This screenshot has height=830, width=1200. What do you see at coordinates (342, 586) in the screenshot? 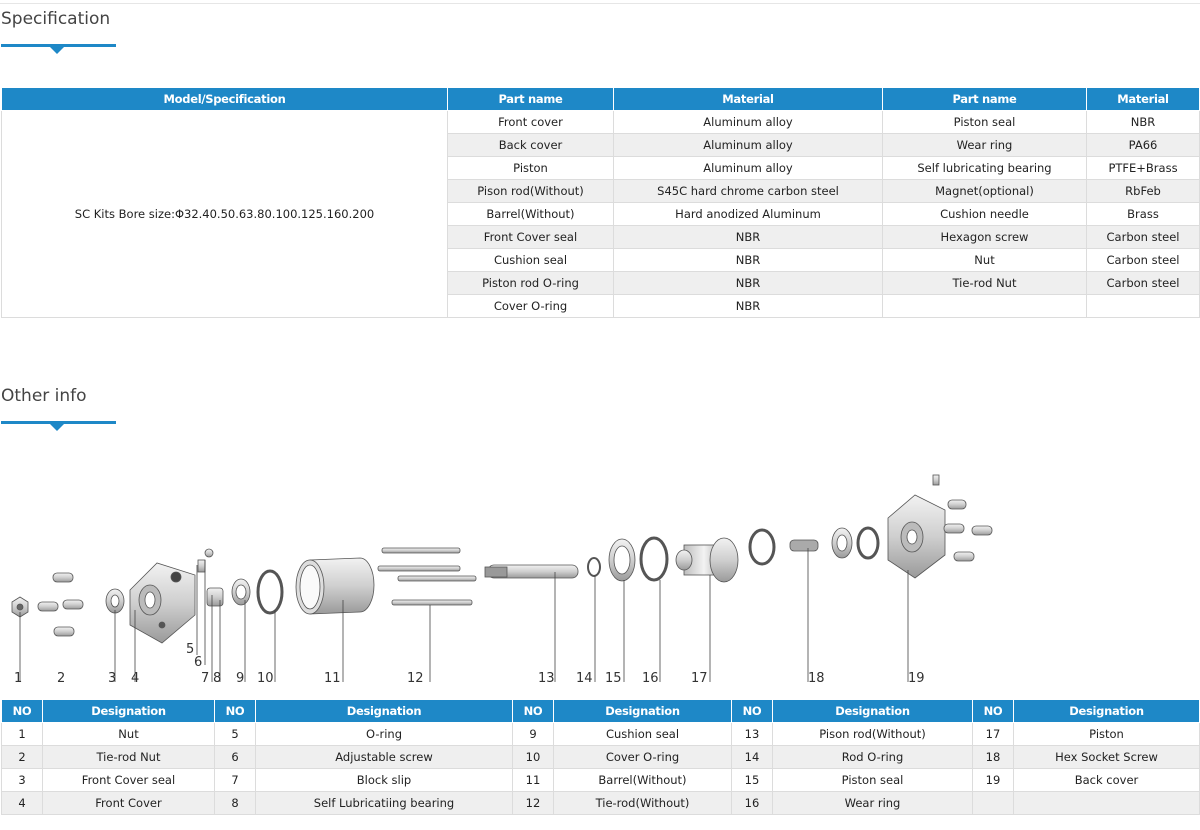
I see `part-barrel` at bounding box center [342, 586].